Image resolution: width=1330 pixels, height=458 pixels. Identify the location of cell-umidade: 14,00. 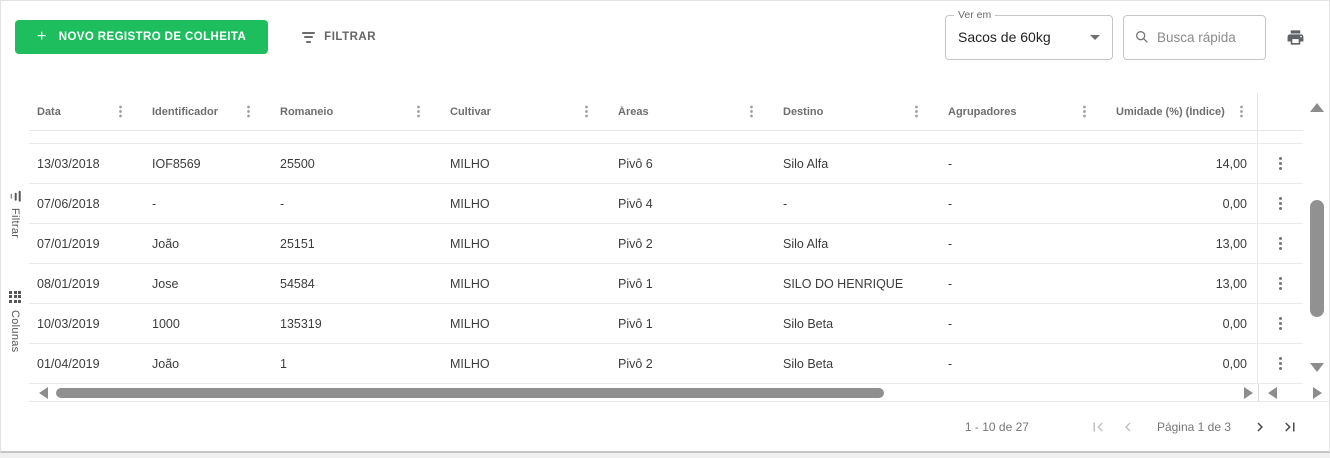
(1231, 163).